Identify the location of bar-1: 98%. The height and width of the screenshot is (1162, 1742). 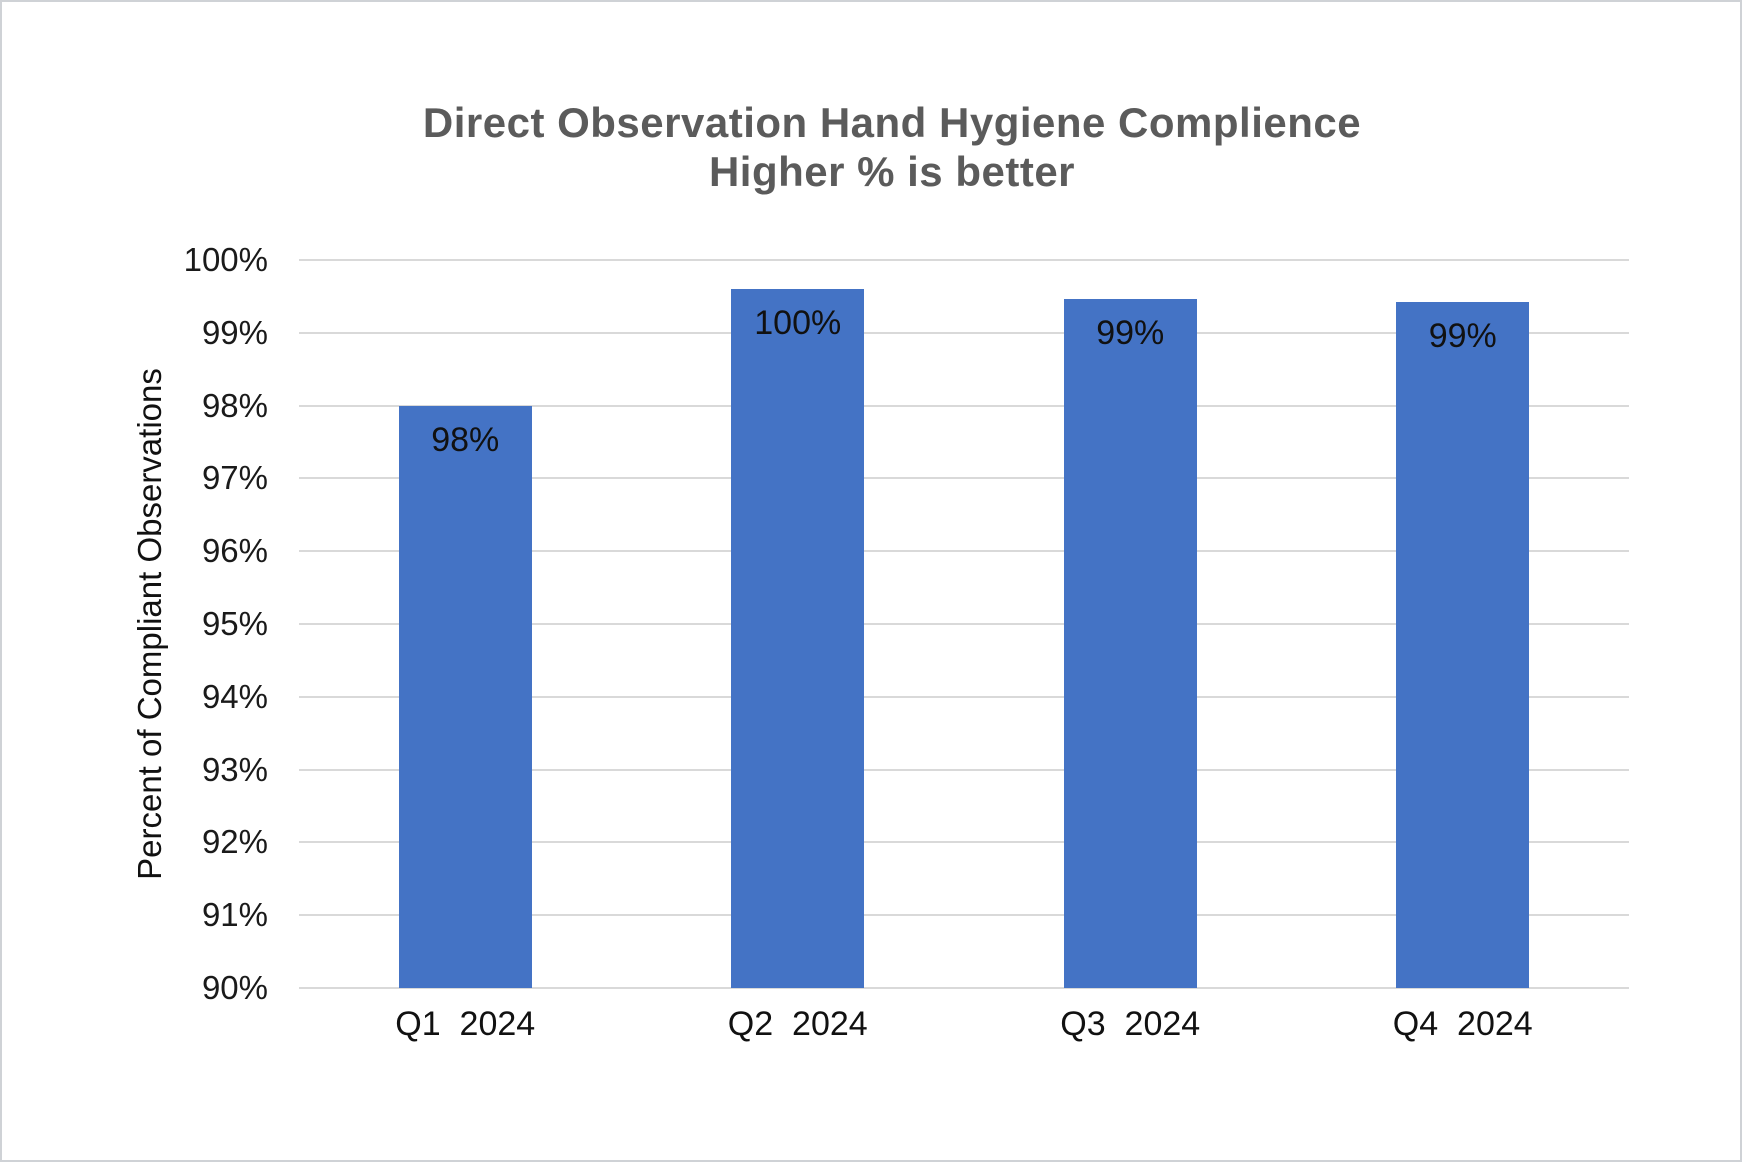
(465, 696).